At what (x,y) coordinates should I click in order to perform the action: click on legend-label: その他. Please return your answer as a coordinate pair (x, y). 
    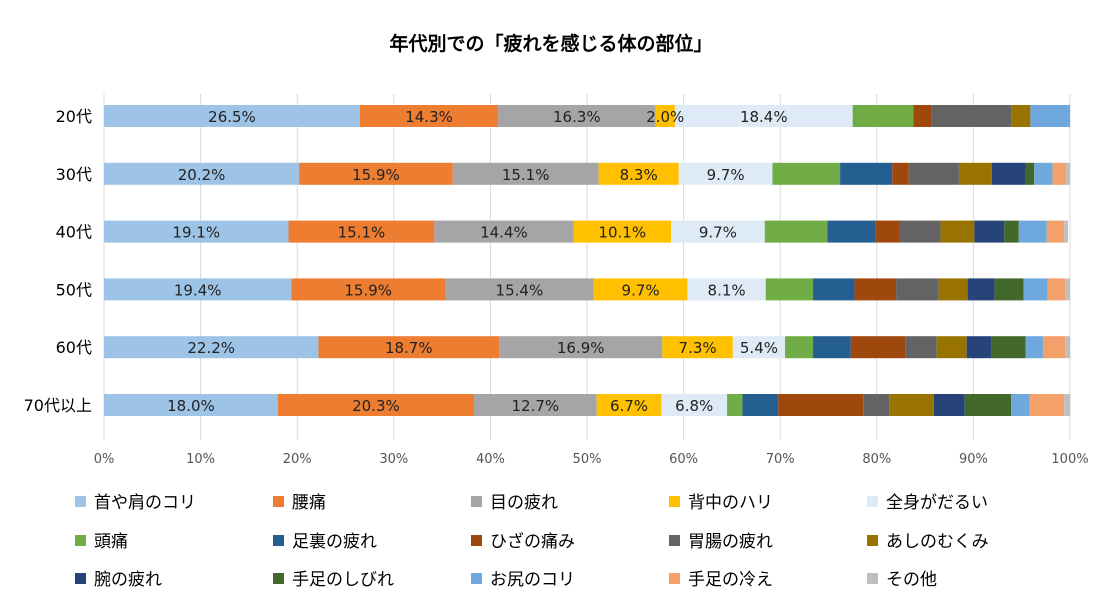
    Looking at the image, I should click on (911, 580).